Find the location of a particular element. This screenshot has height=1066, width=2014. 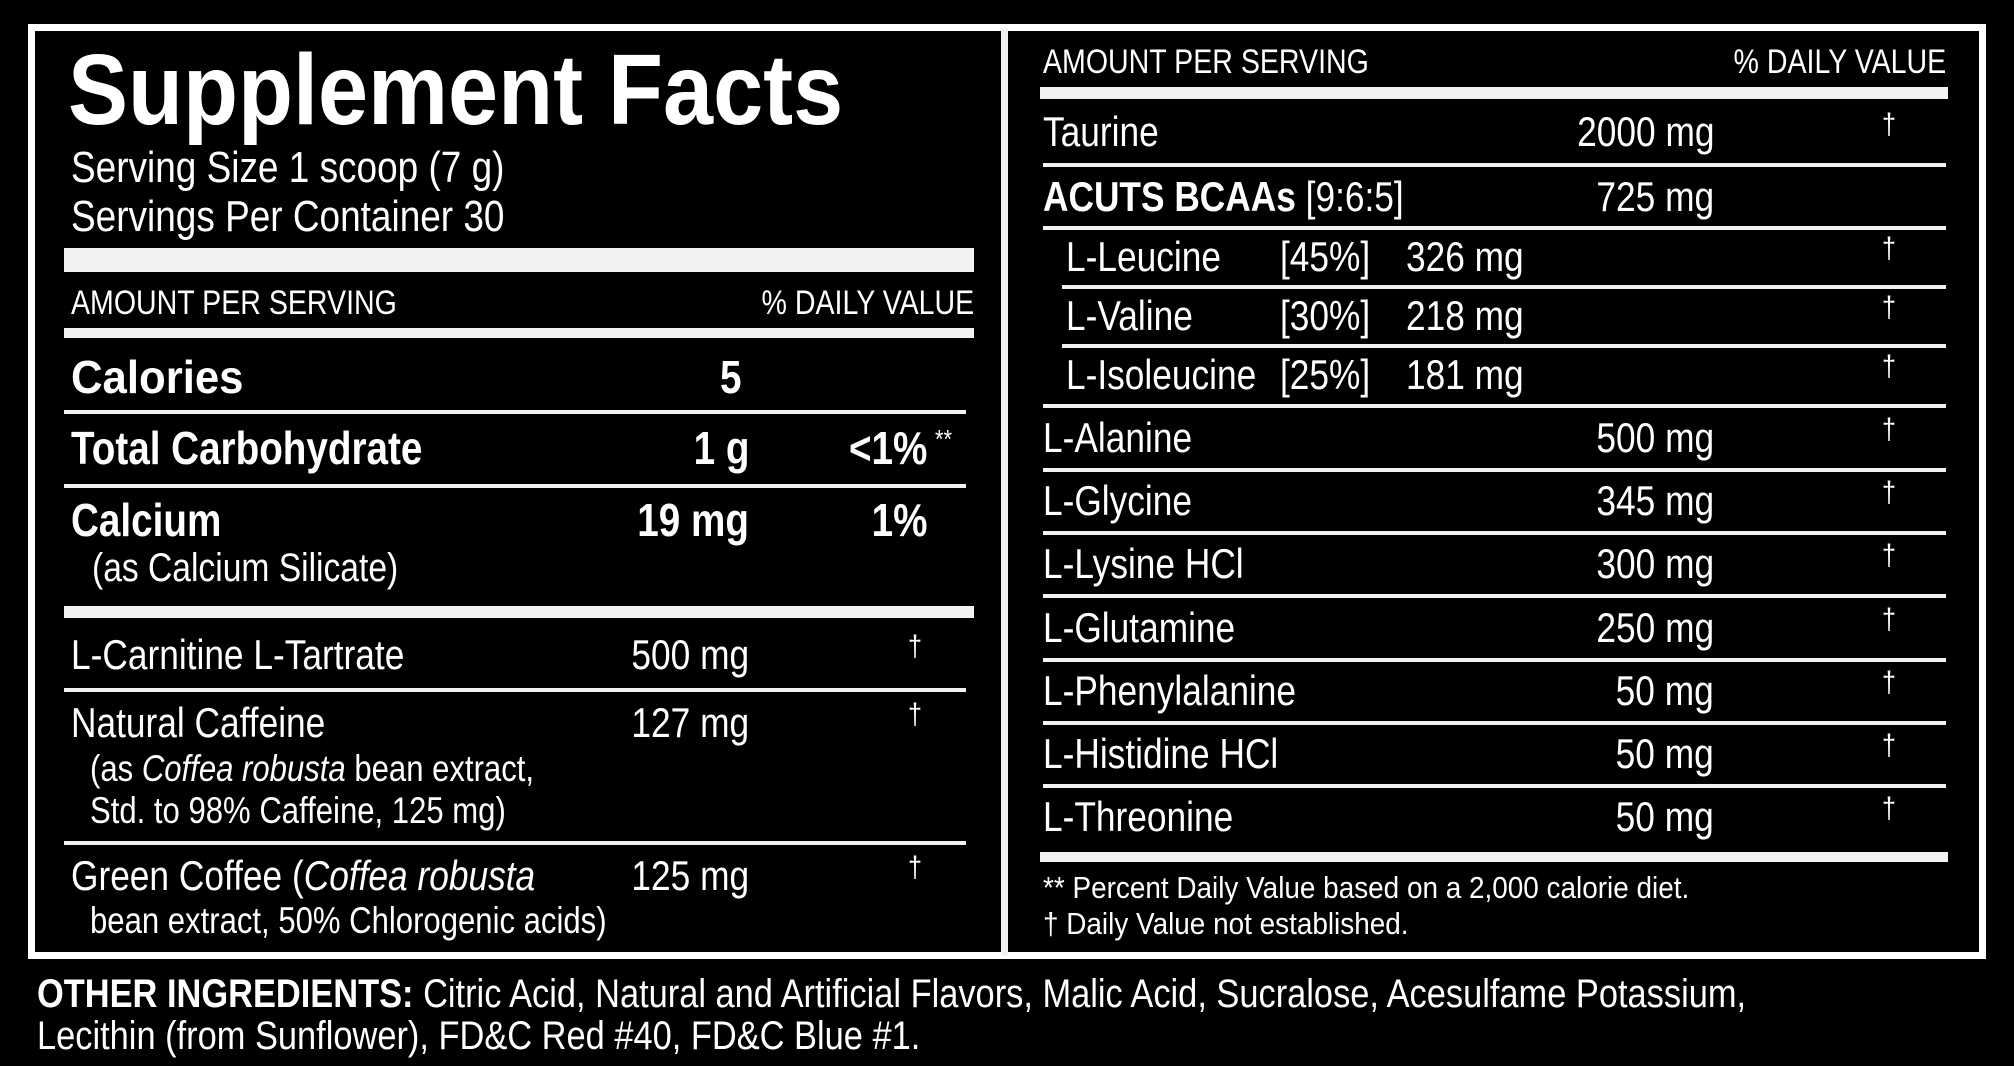

carb-label: Total Carbohydrate is located at coordinates (247, 448).